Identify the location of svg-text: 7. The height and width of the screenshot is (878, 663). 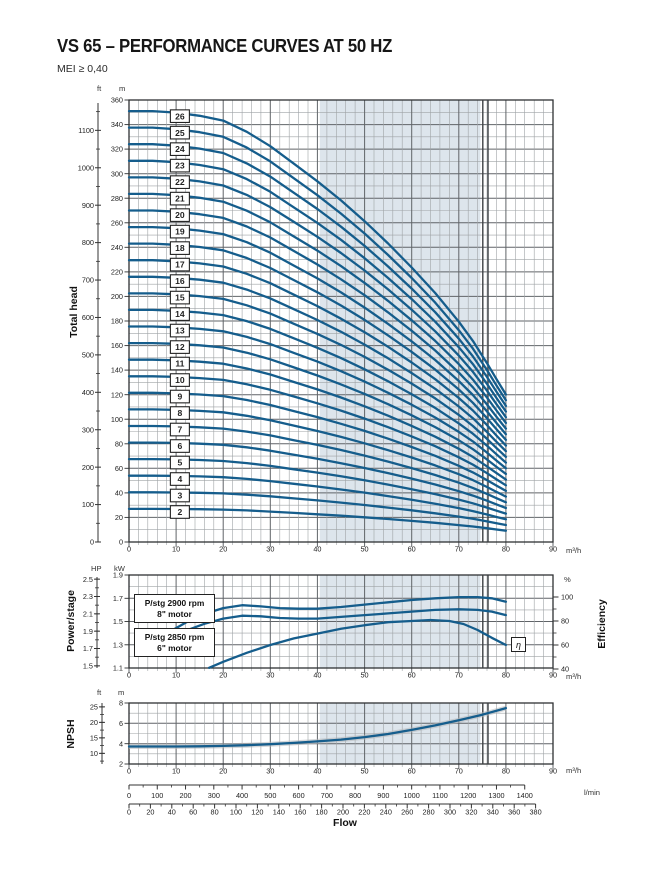
(179, 430).